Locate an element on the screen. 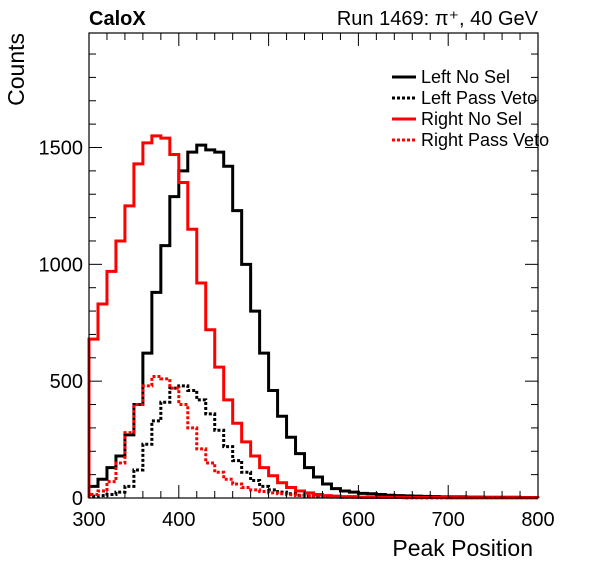  x-tick-label-3: 600 is located at coordinates (358, 520).